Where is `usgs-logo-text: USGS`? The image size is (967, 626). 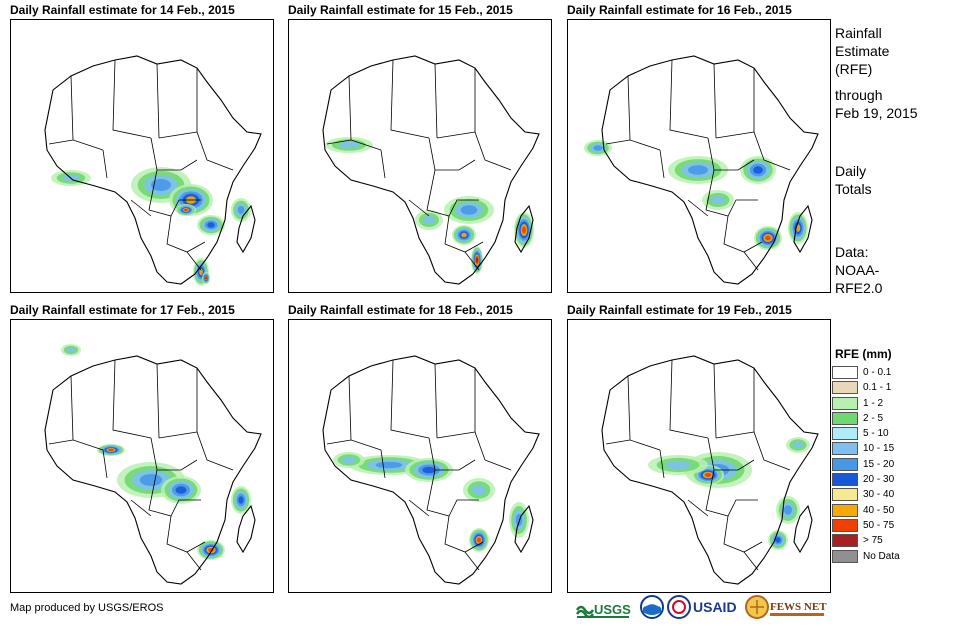 usgs-logo-text: USGS is located at coordinates (612, 609).